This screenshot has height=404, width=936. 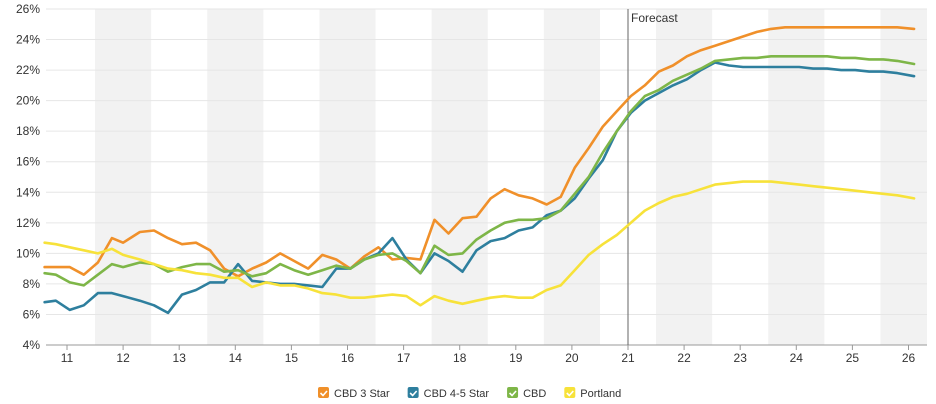 What do you see at coordinates (28, 9) in the screenshot?
I see `y-tick-label: 26%` at bounding box center [28, 9].